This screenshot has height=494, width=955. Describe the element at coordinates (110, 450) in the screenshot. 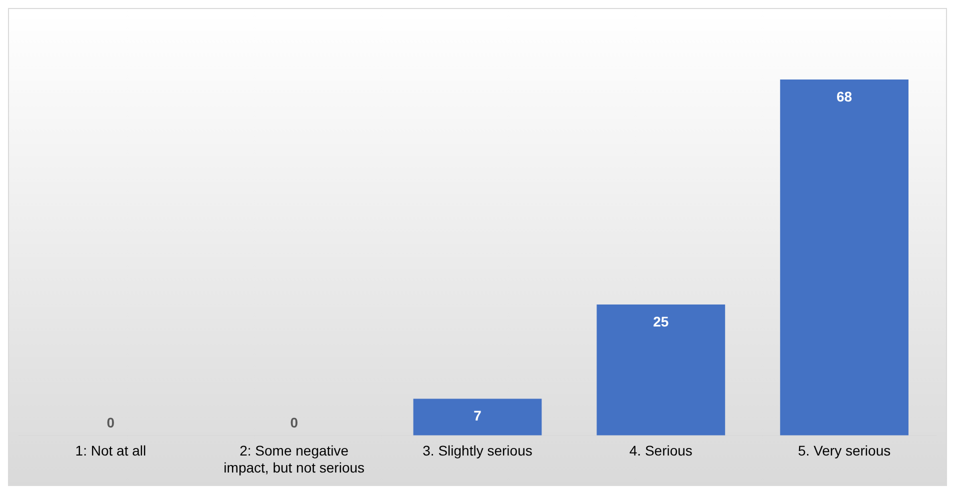

I see `x-tick-label: 1: Not at all` at that location.